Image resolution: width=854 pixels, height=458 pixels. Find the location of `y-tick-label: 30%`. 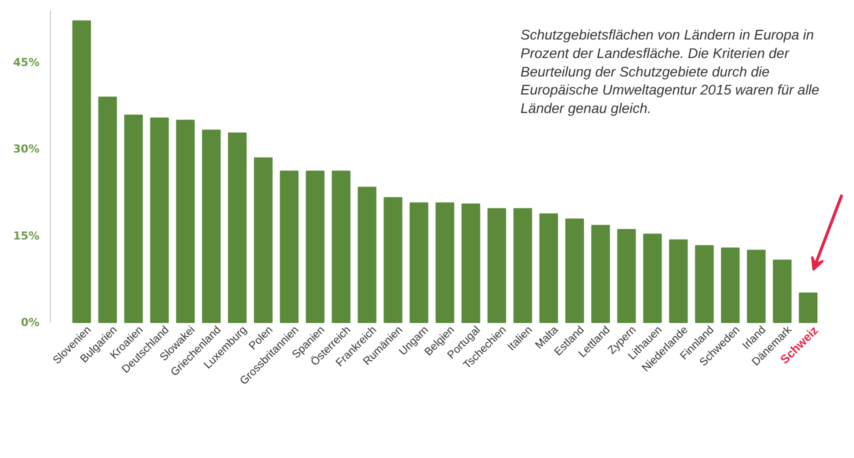

y-tick-label: 30% is located at coordinates (26, 149).